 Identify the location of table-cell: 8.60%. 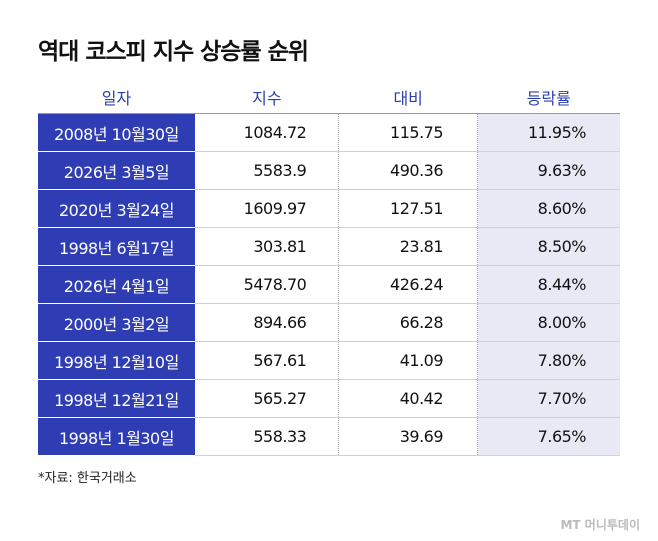
(548, 208).